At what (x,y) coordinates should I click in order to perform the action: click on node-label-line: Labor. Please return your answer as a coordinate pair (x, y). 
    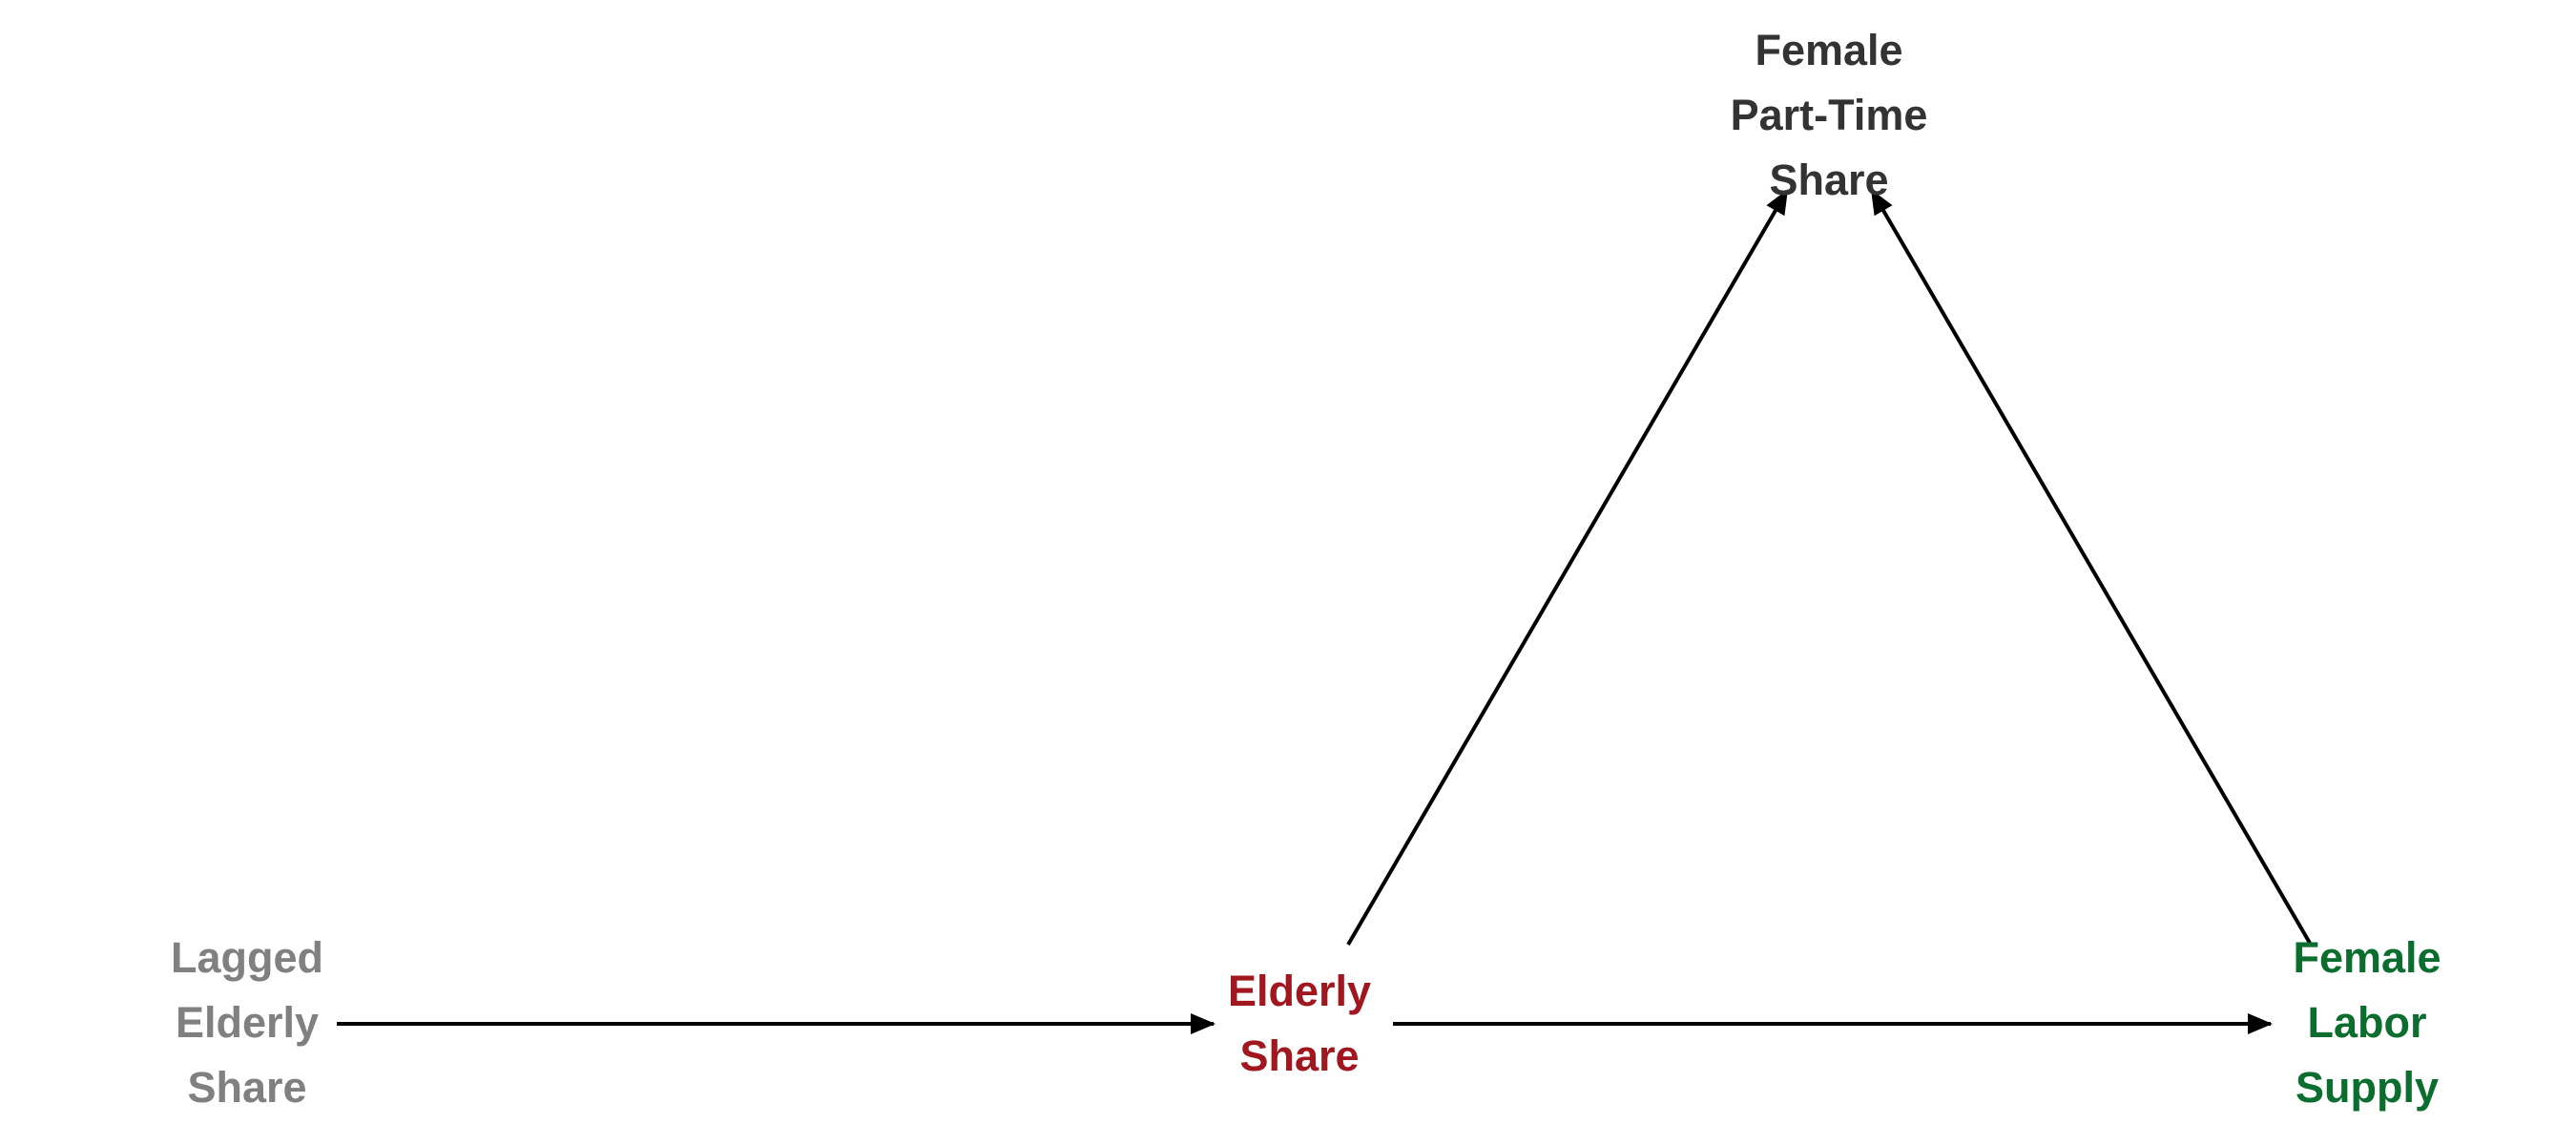
    Looking at the image, I should click on (2367, 1022).